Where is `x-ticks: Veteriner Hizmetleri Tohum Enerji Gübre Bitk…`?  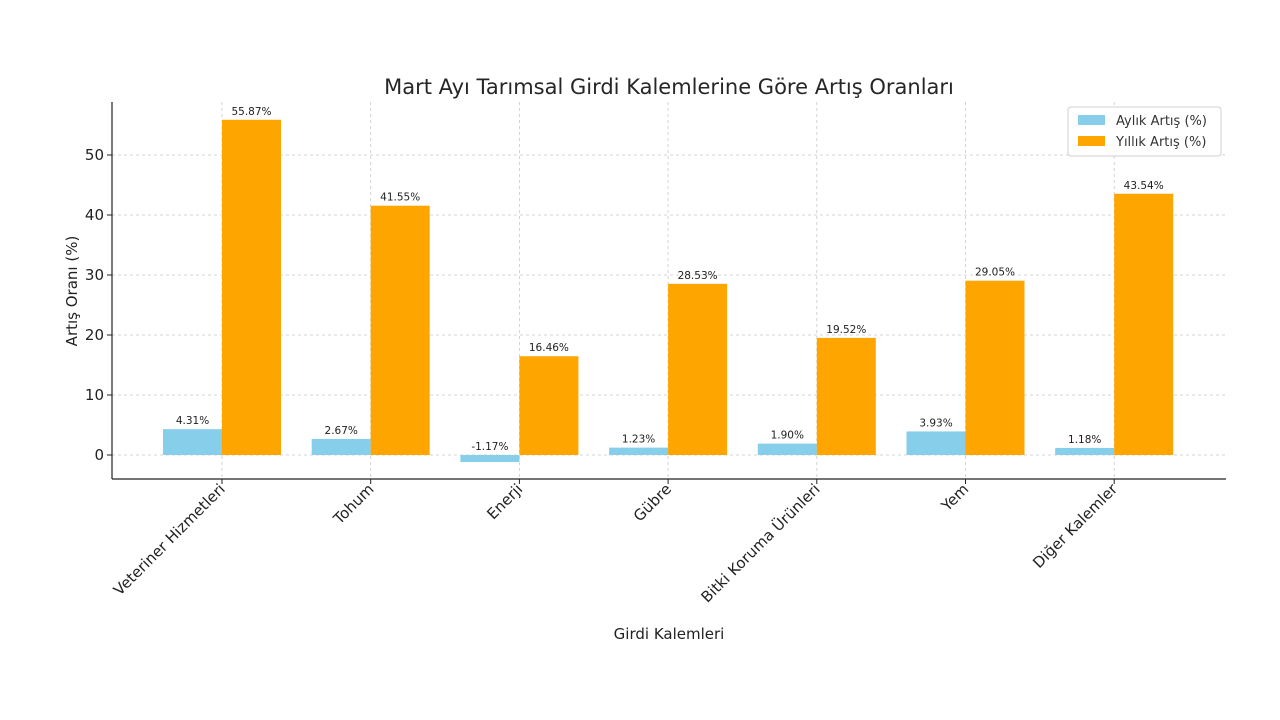 x-ticks: Veteriner Hizmetleri Tohum Enerji Gübre Bitk… is located at coordinates (616, 542).